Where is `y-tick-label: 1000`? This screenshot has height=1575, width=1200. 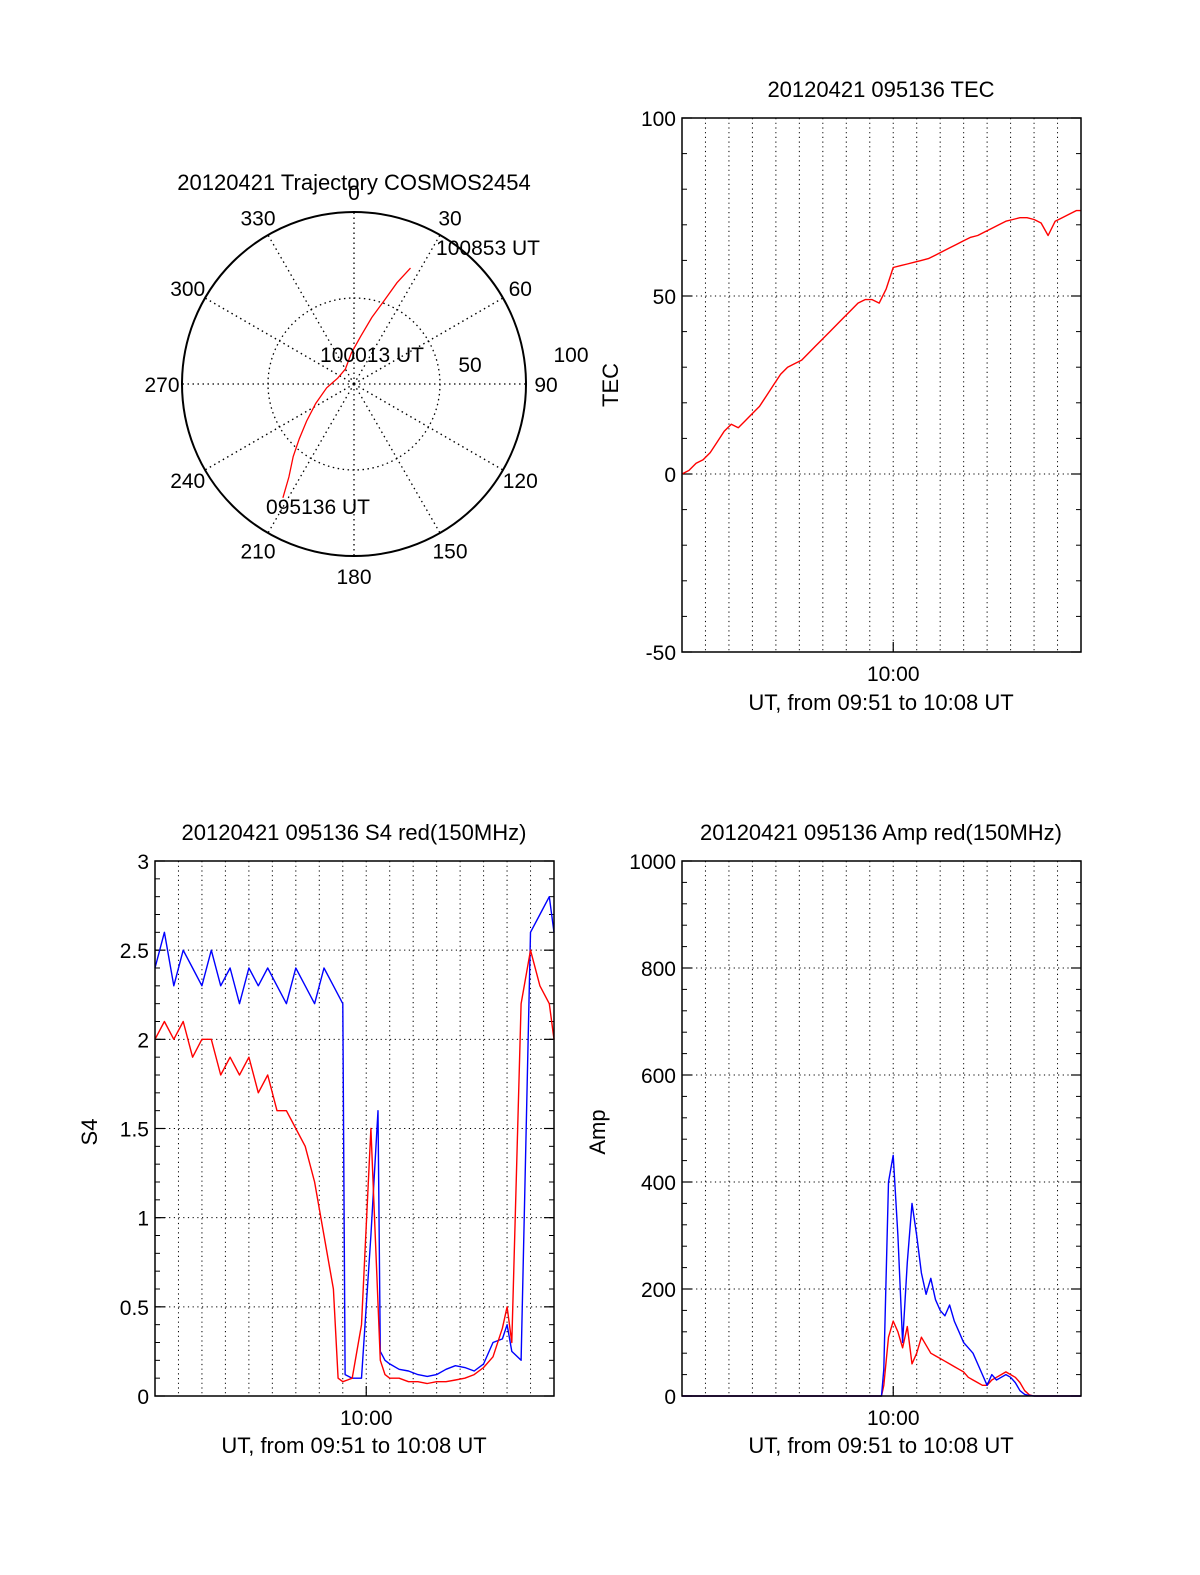 y-tick-label: 1000 is located at coordinates (652, 862).